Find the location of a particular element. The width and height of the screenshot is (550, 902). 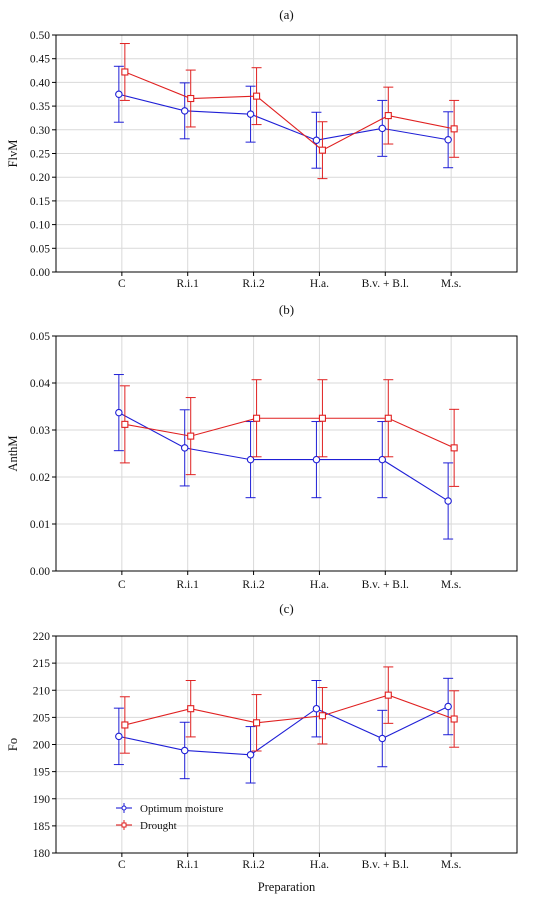

y-axis-title: FlvM is located at coordinates (13, 154).